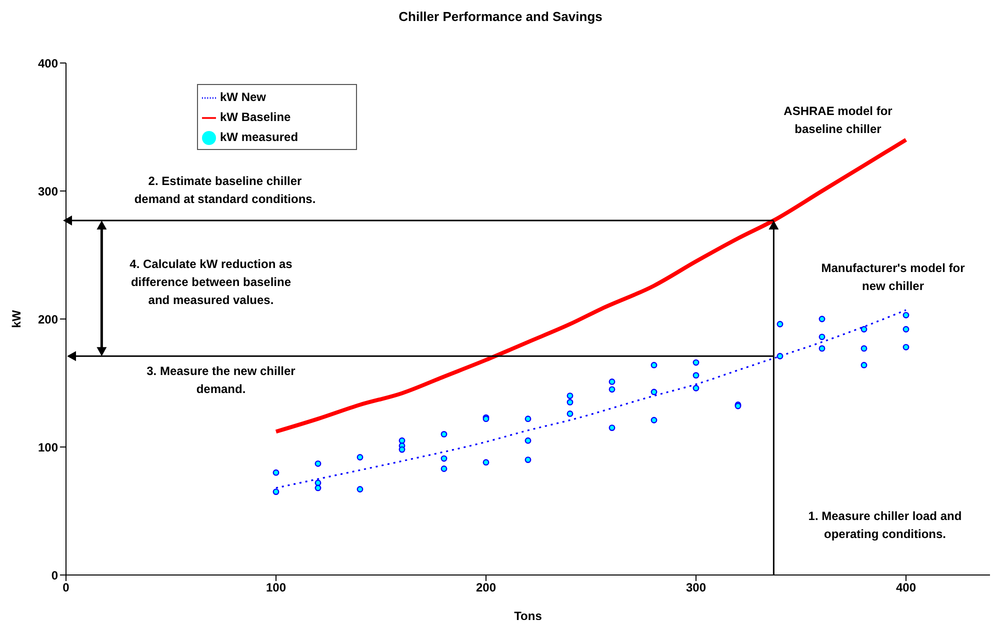  I want to click on annotation: 3. Measure the new chiller demand., so click(221, 380).